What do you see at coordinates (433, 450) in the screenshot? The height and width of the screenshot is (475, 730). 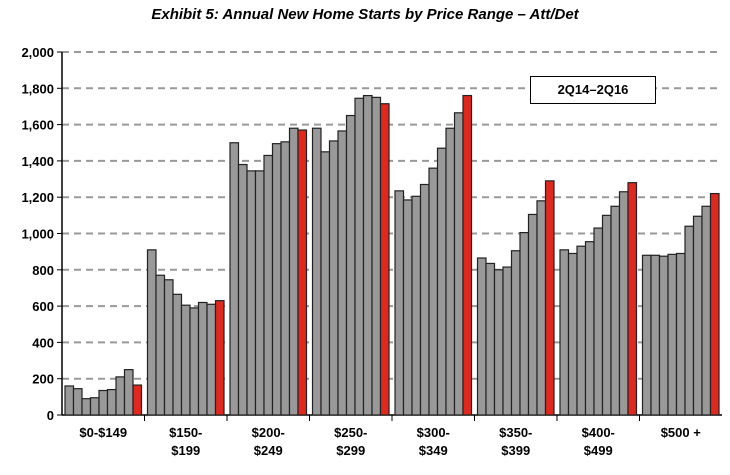 I see `x-category-label: $349` at bounding box center [433, 450].